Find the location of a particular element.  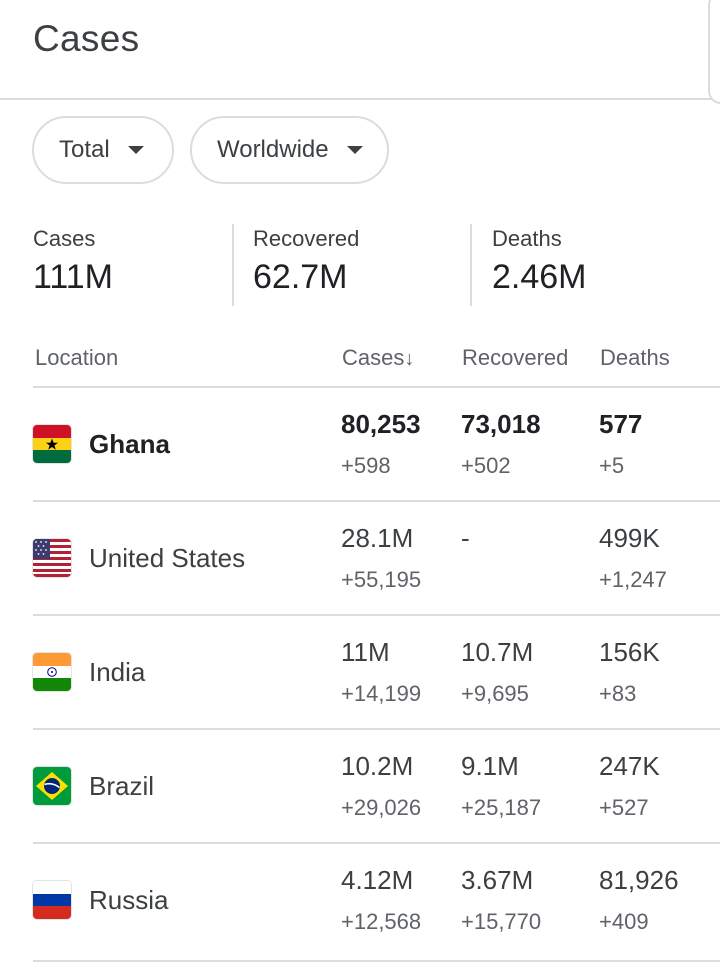

cases-delta: +55,195 is located at coordinates (381, 579).